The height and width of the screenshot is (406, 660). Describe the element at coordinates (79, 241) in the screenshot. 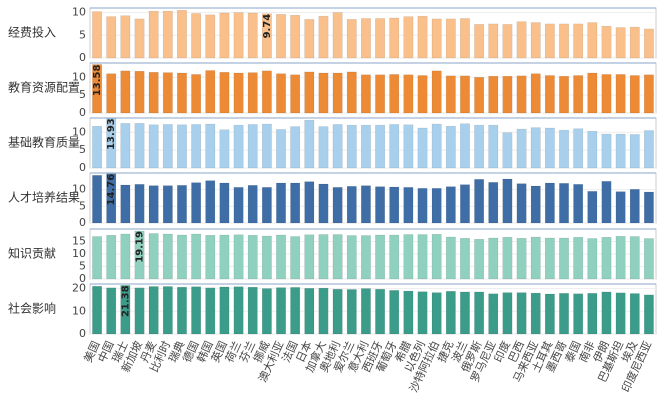

I see `y-tick-label: 15` at that location.